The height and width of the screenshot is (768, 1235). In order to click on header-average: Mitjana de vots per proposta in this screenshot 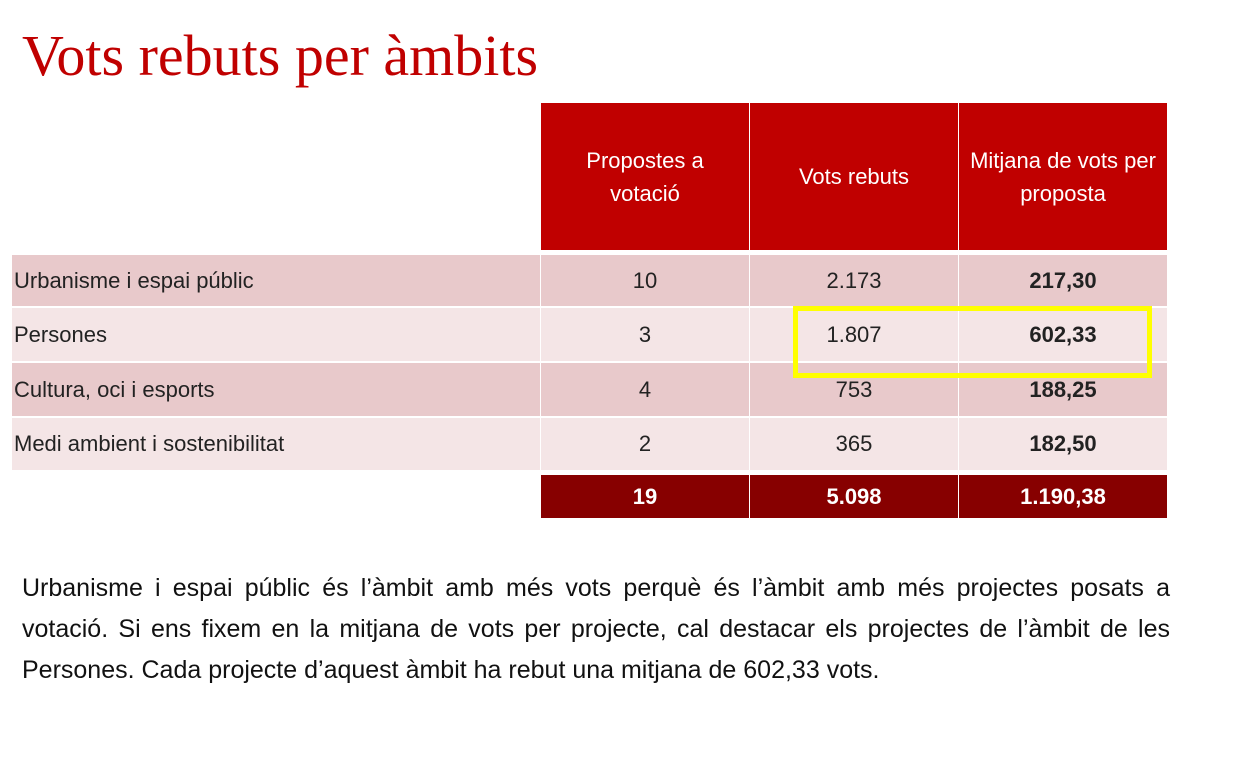, I will do `click(1063, 176)`.